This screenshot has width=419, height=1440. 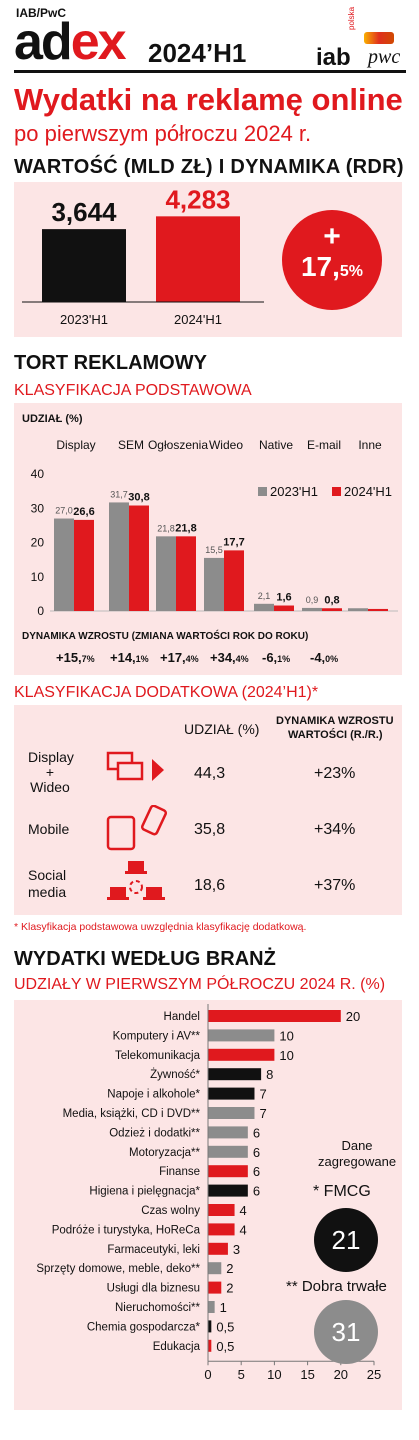 I want to click on extra-row-dyn: +34%, so click(x=335, y=829).